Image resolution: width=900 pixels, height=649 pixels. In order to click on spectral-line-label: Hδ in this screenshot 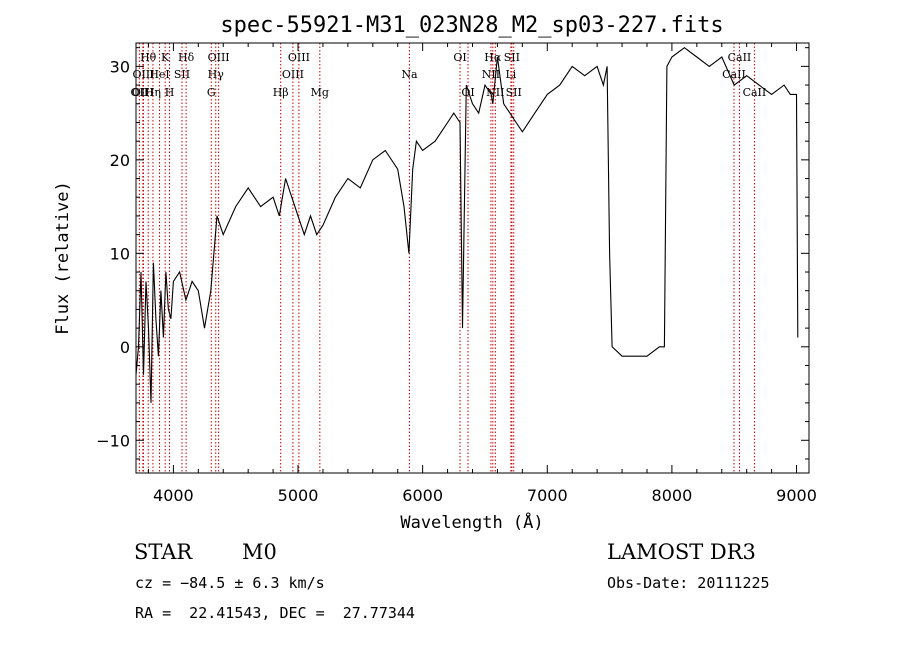, I will do `click(186, 57)`.